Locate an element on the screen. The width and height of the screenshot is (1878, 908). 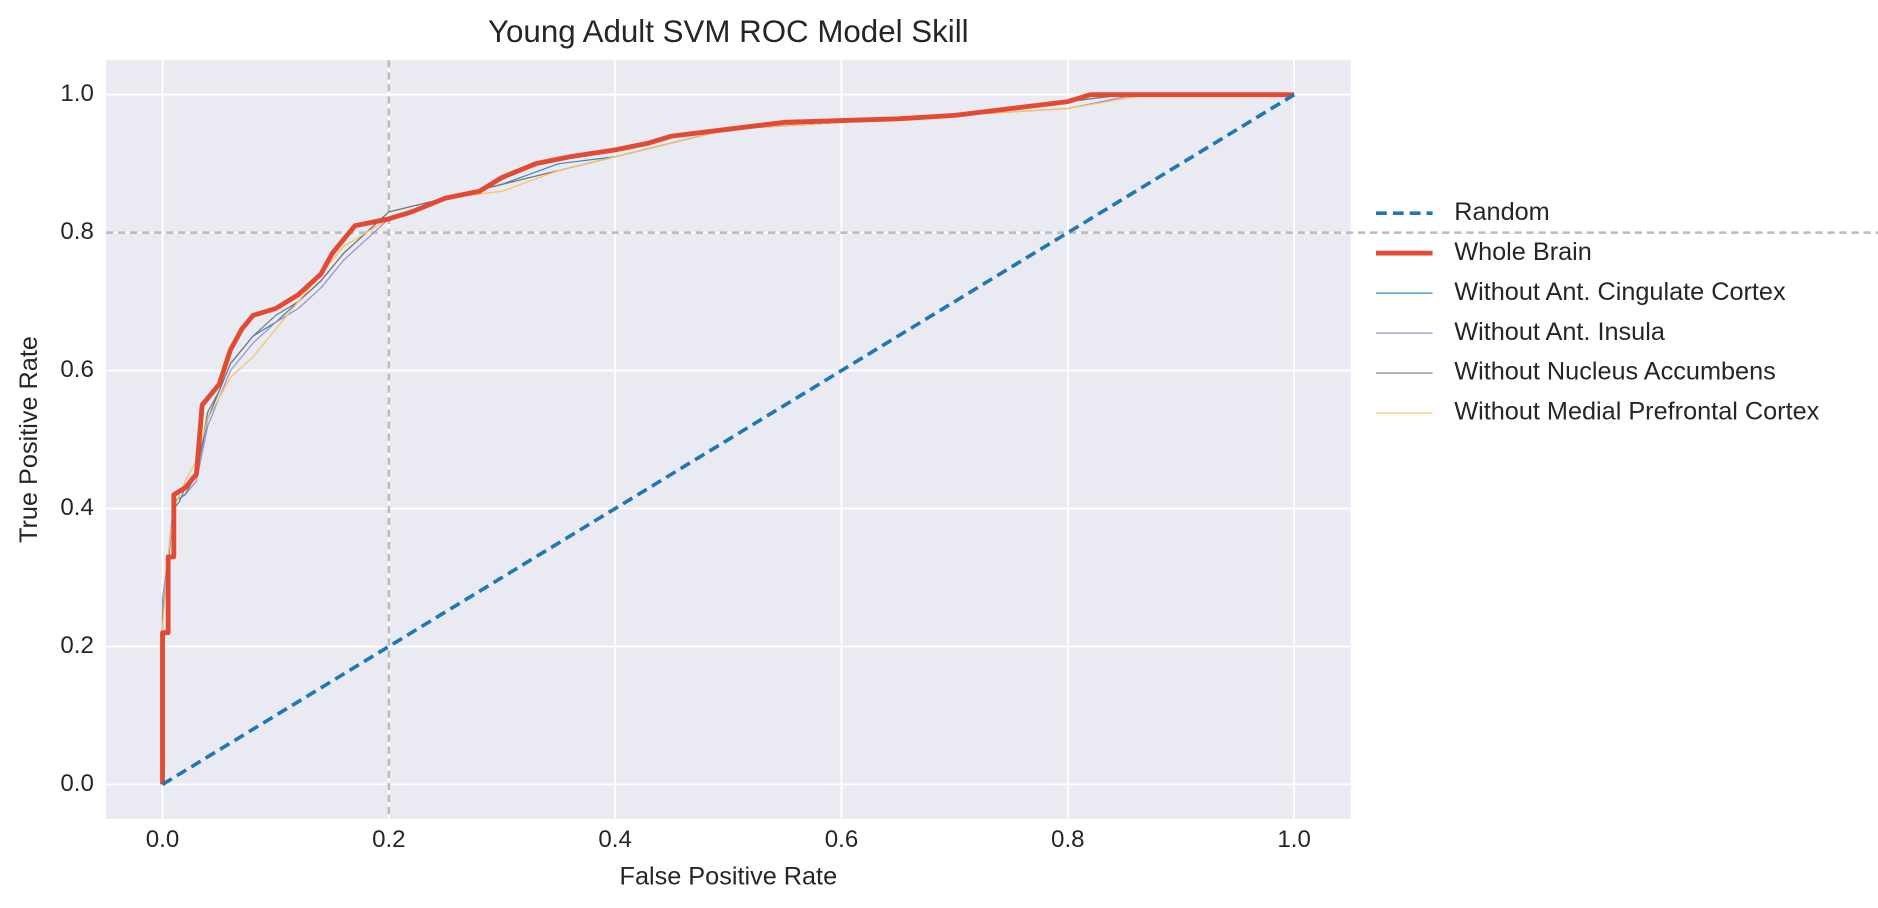
x-axis-label: False Positive Rate is located at coordinates (729, 877).